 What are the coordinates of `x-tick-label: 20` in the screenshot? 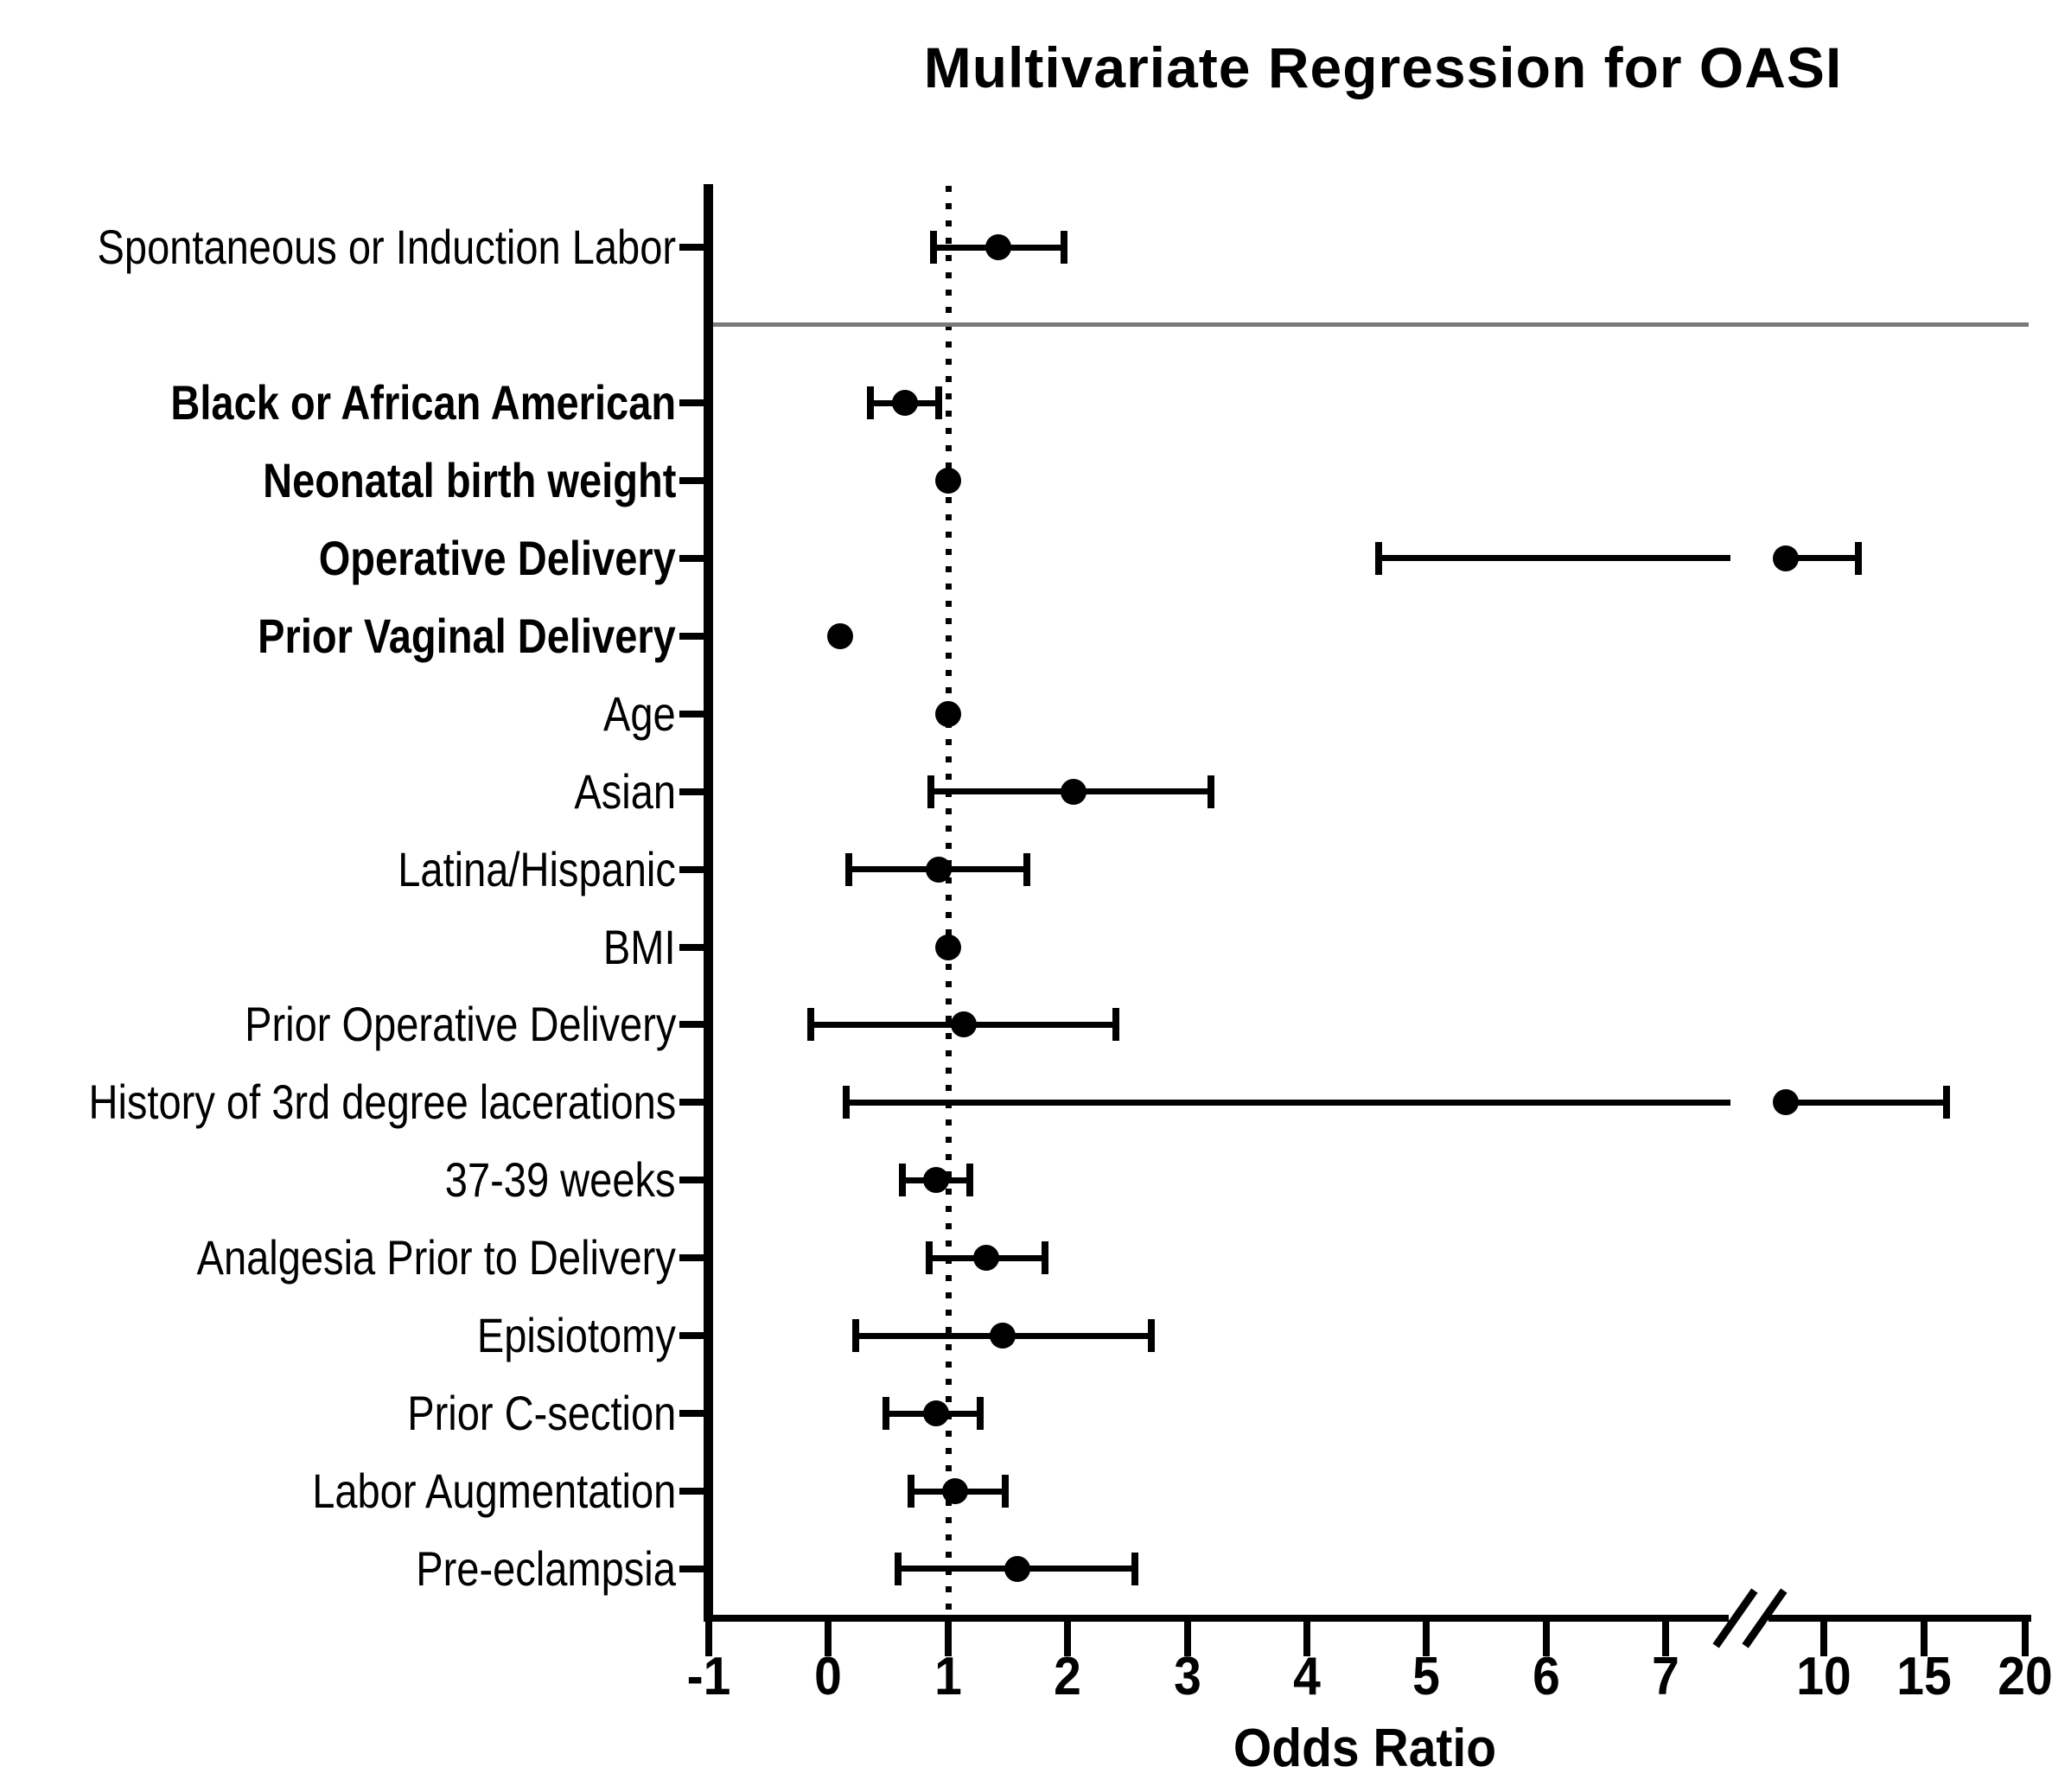 It's located at (2026, 1677).